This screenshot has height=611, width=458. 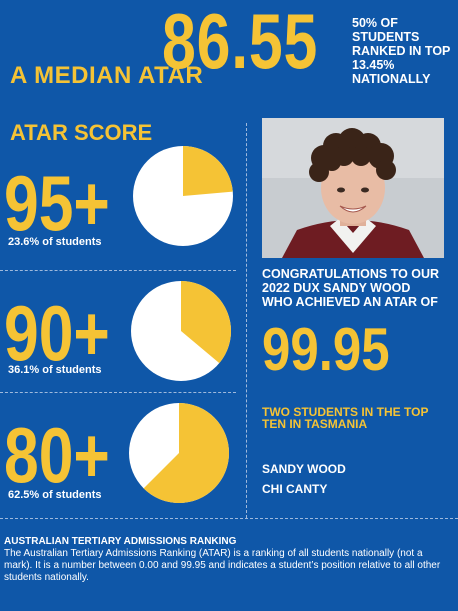 What do you see at coordinates (55, 495) in the screenshot?
I see `score-80-caption: 62.5% of students` at bounding box center [55, 495].